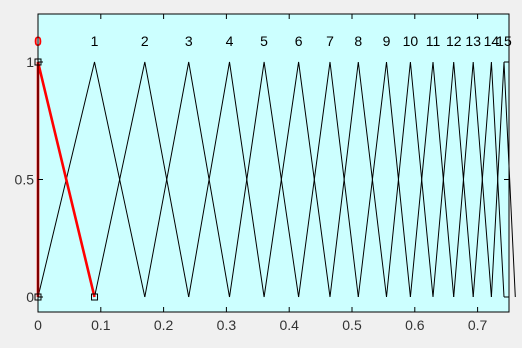 This screenshot has height=348, width=522. I want to click on mf-label-14: 14, so click(492, 41).